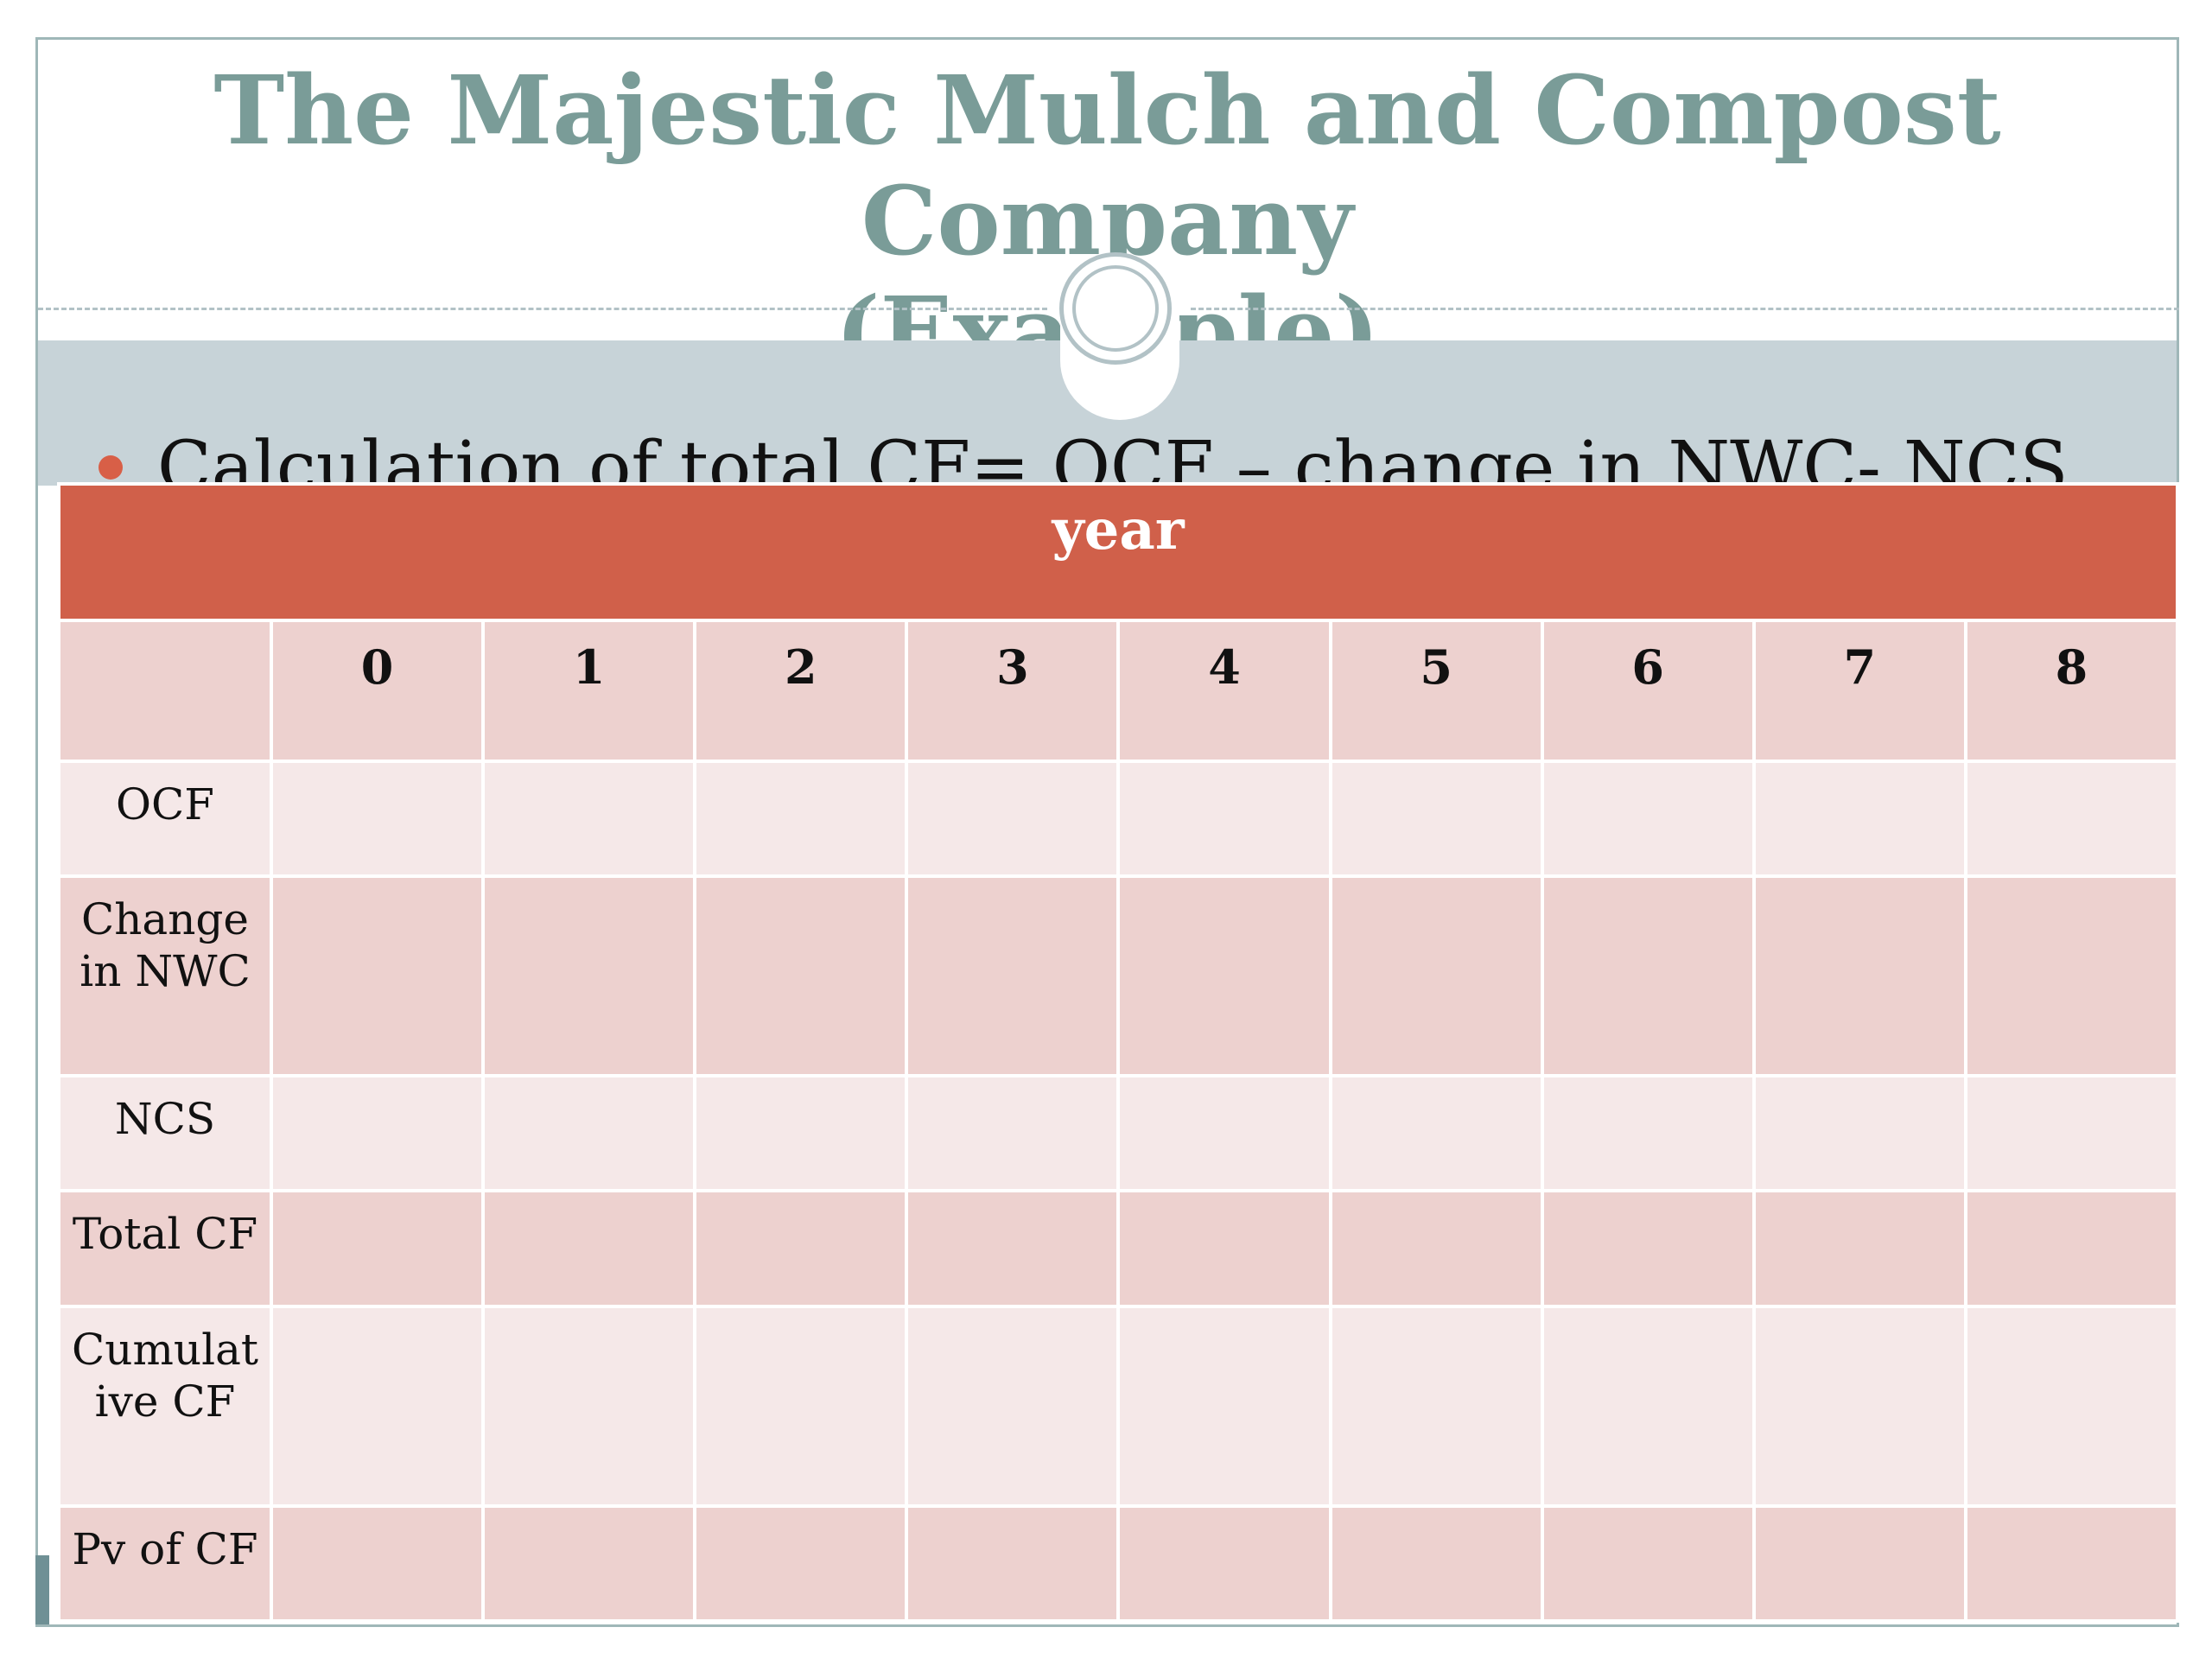 The height and width of the screenshot is (1659, 2212). What do you see at coordinates (42, 1589) in the screenshot?
I see `slide-corner-accent` at bounding box center [42, 1589].